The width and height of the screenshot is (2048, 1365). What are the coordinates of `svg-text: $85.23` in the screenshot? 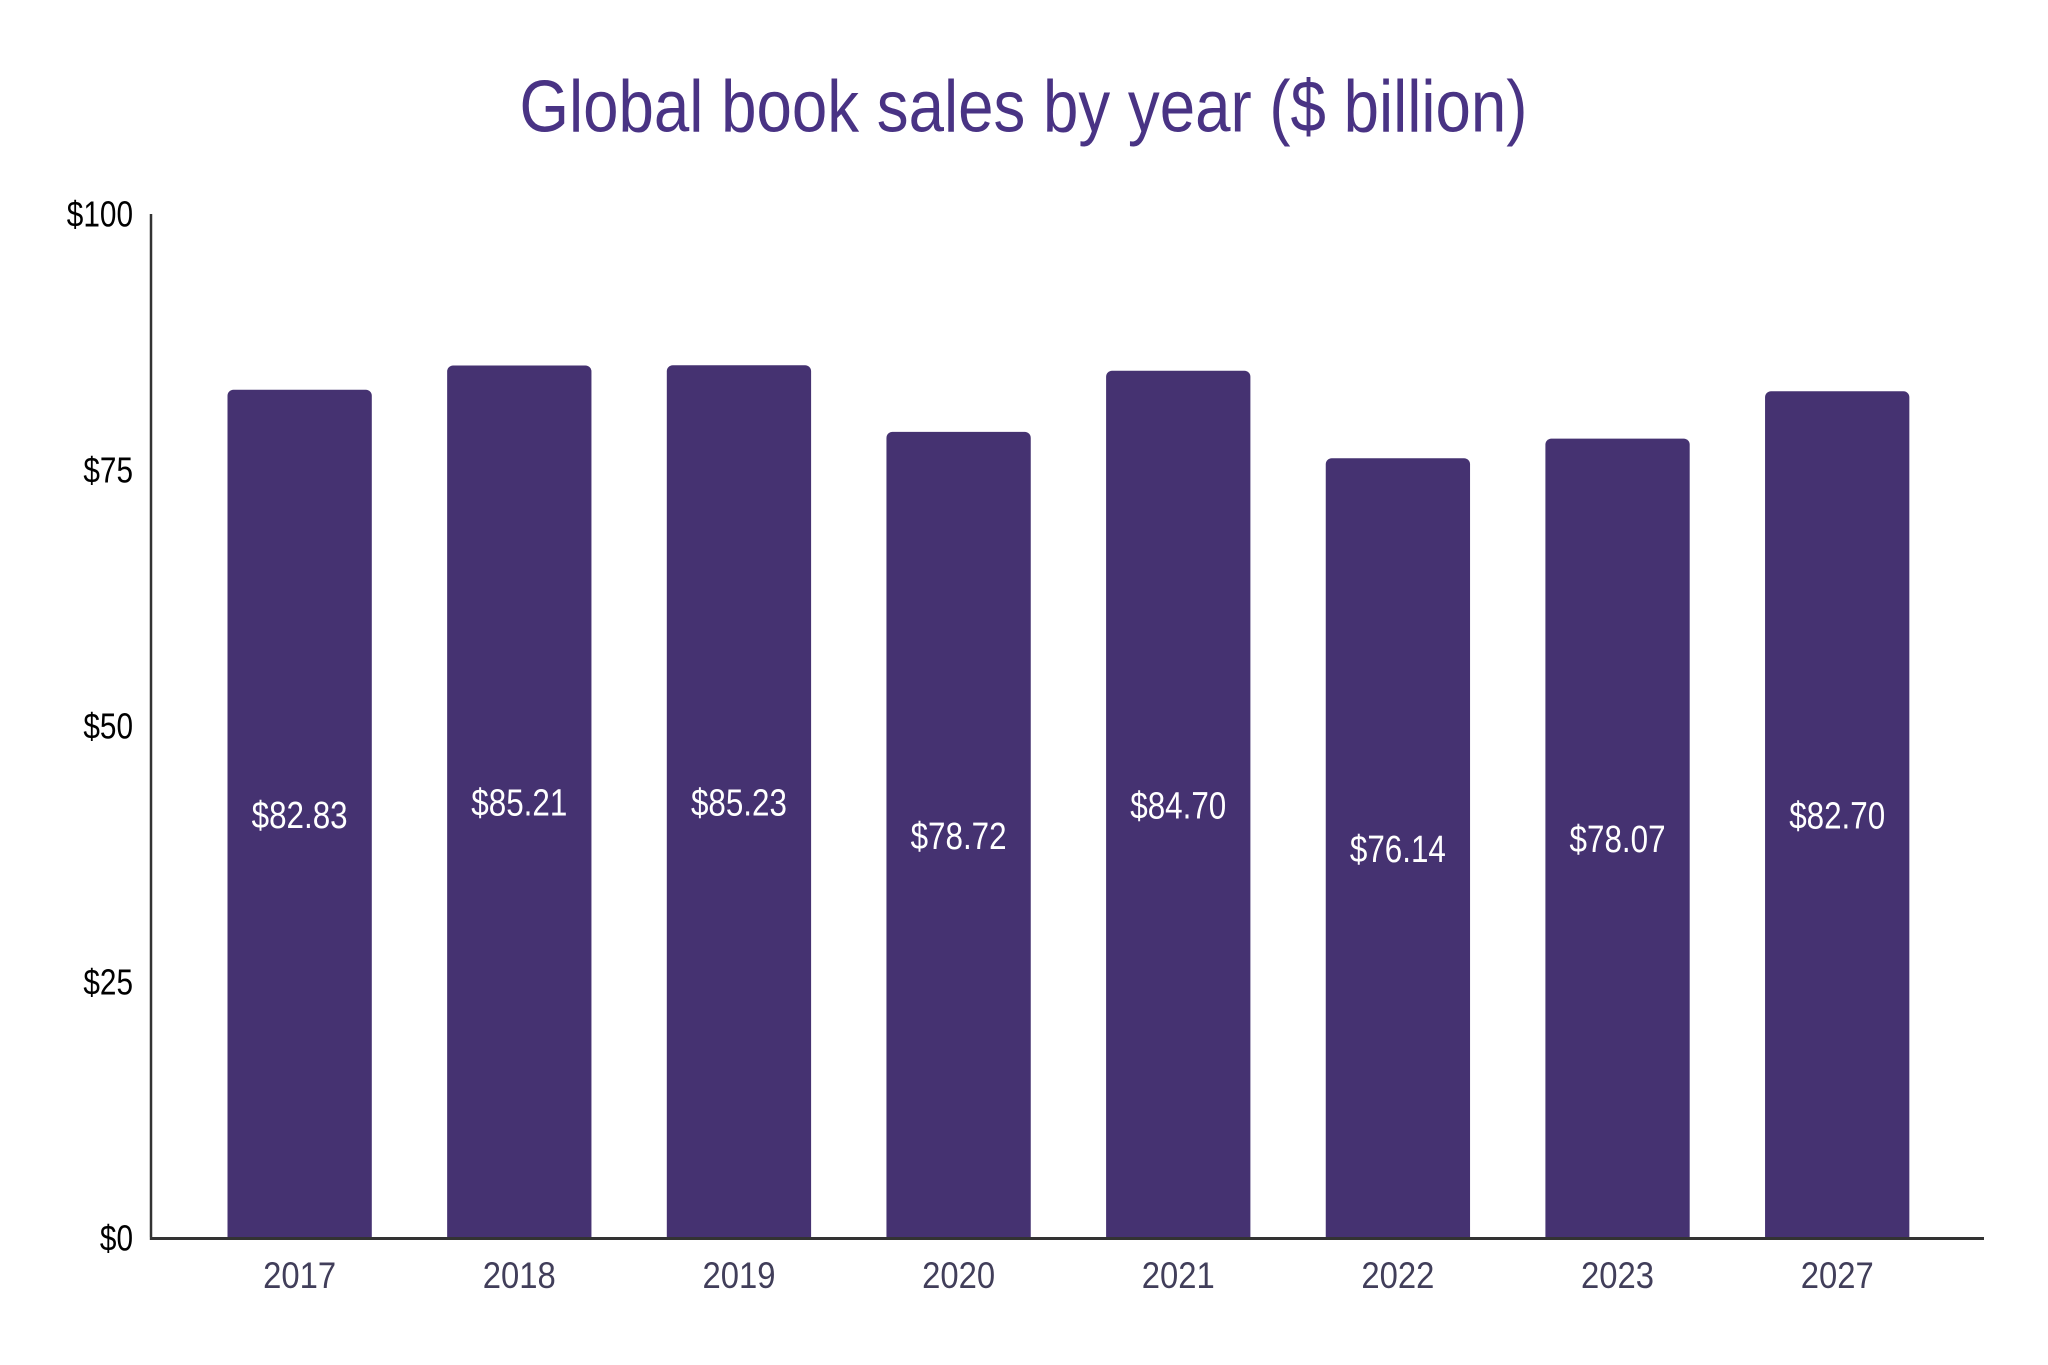 It's located at (739, 803).